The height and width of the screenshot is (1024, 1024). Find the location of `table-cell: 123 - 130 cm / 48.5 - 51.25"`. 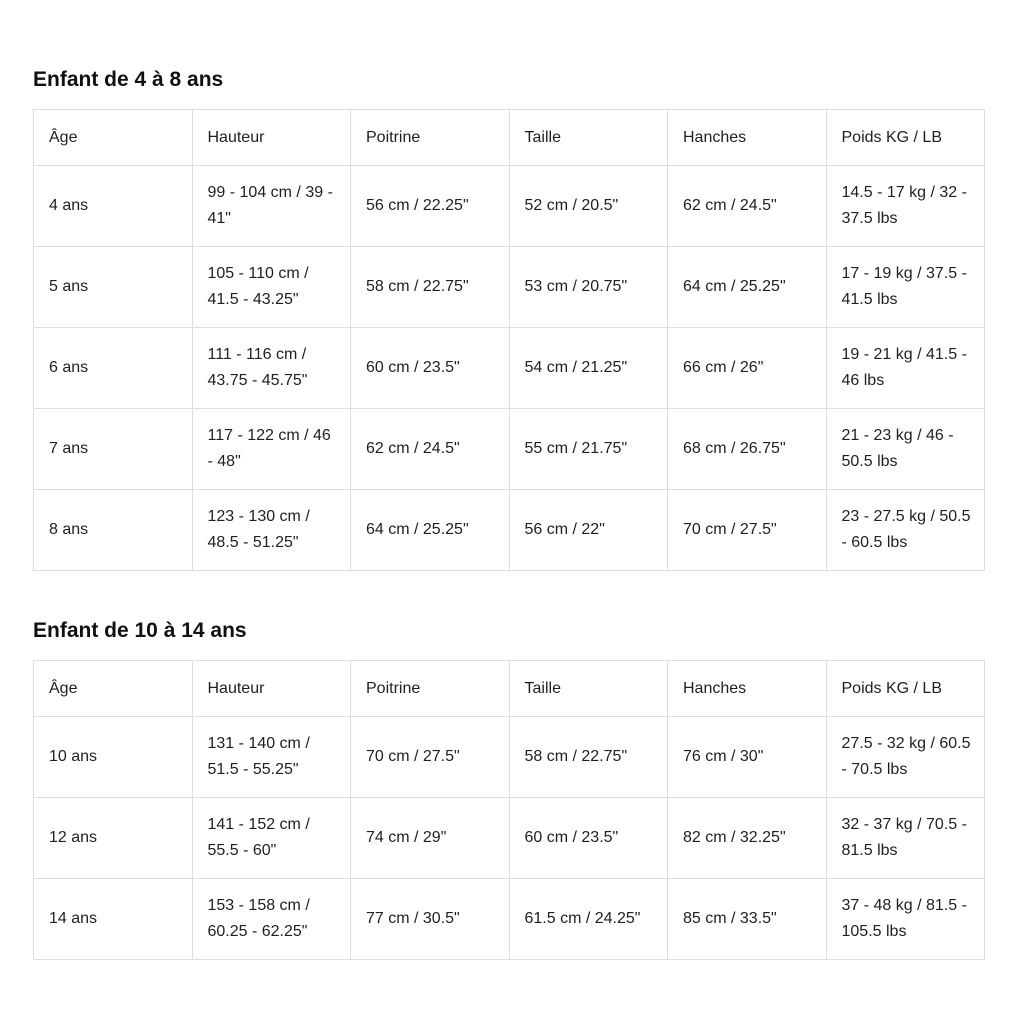

table-cell: 123 - 130 cm / 48.5 - 51.25" is located at coordinates (271, 530).